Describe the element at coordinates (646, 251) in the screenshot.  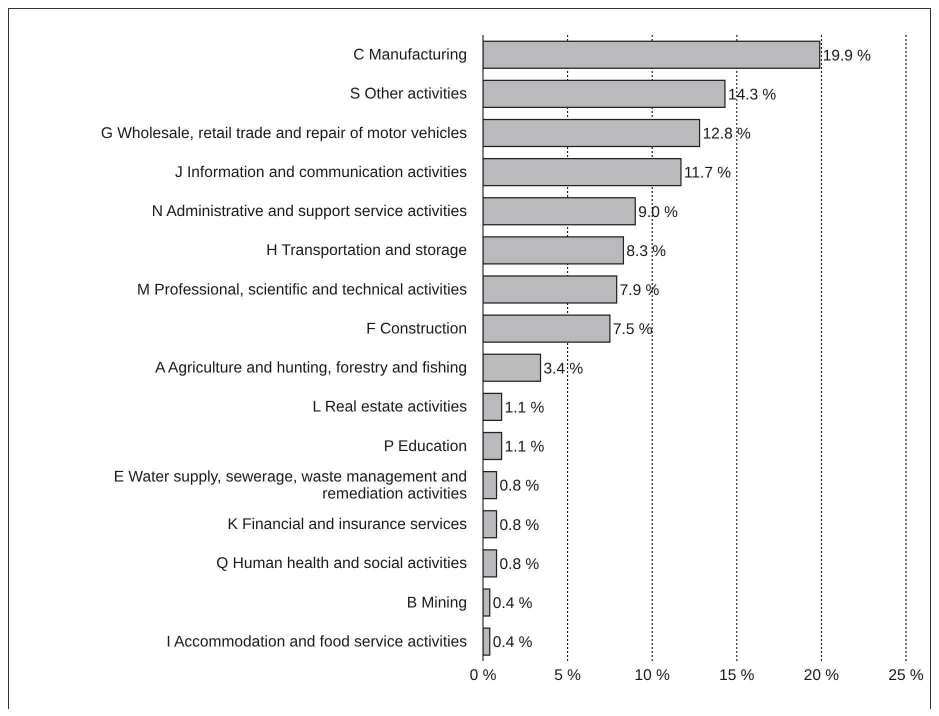
I see `data-label: 8.3 %` at that location.